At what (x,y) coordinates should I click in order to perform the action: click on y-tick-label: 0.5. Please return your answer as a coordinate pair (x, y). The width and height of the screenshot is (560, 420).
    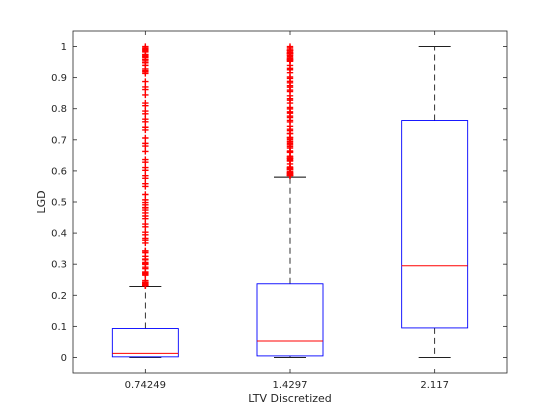
    Looking at the image, I should click on (59, 203).